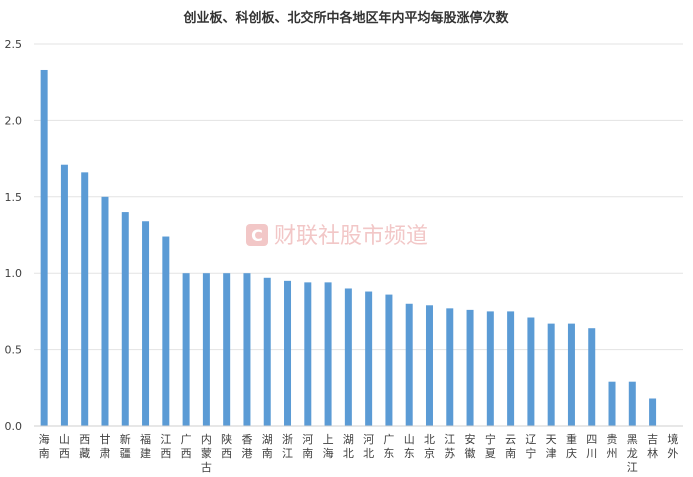 The height and width of the screenshot is (477, 693). What do you see at coordinates (449, 446) in the screenshot?
I see `x-tick-label: 江苏` at bounding box center [449, 446].